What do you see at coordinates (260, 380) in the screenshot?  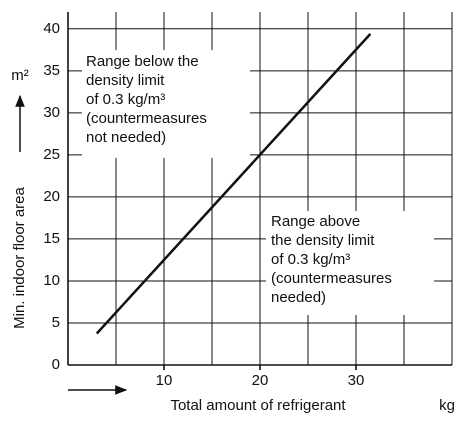 I see `x-tick-label: 20` at bounding box center [260, 380].